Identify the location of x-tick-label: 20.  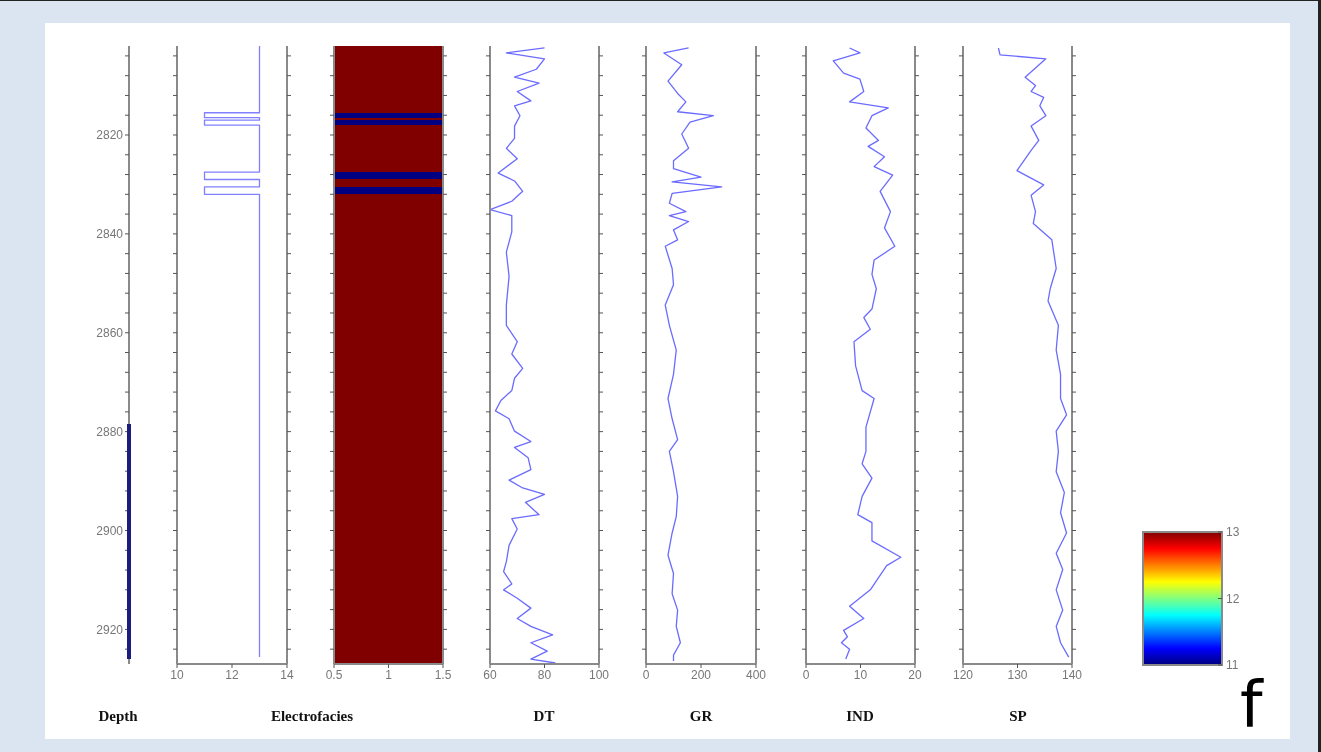
(915, 674).